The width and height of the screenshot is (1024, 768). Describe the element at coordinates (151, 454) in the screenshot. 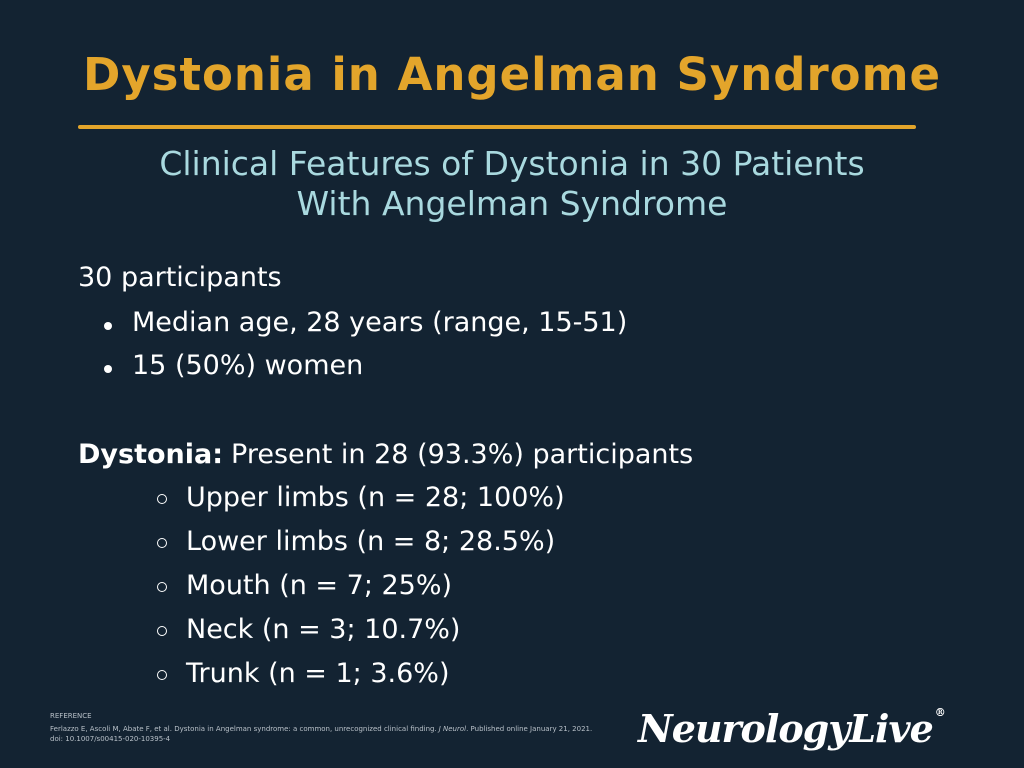

I see `label: Dystonia:` at that location.